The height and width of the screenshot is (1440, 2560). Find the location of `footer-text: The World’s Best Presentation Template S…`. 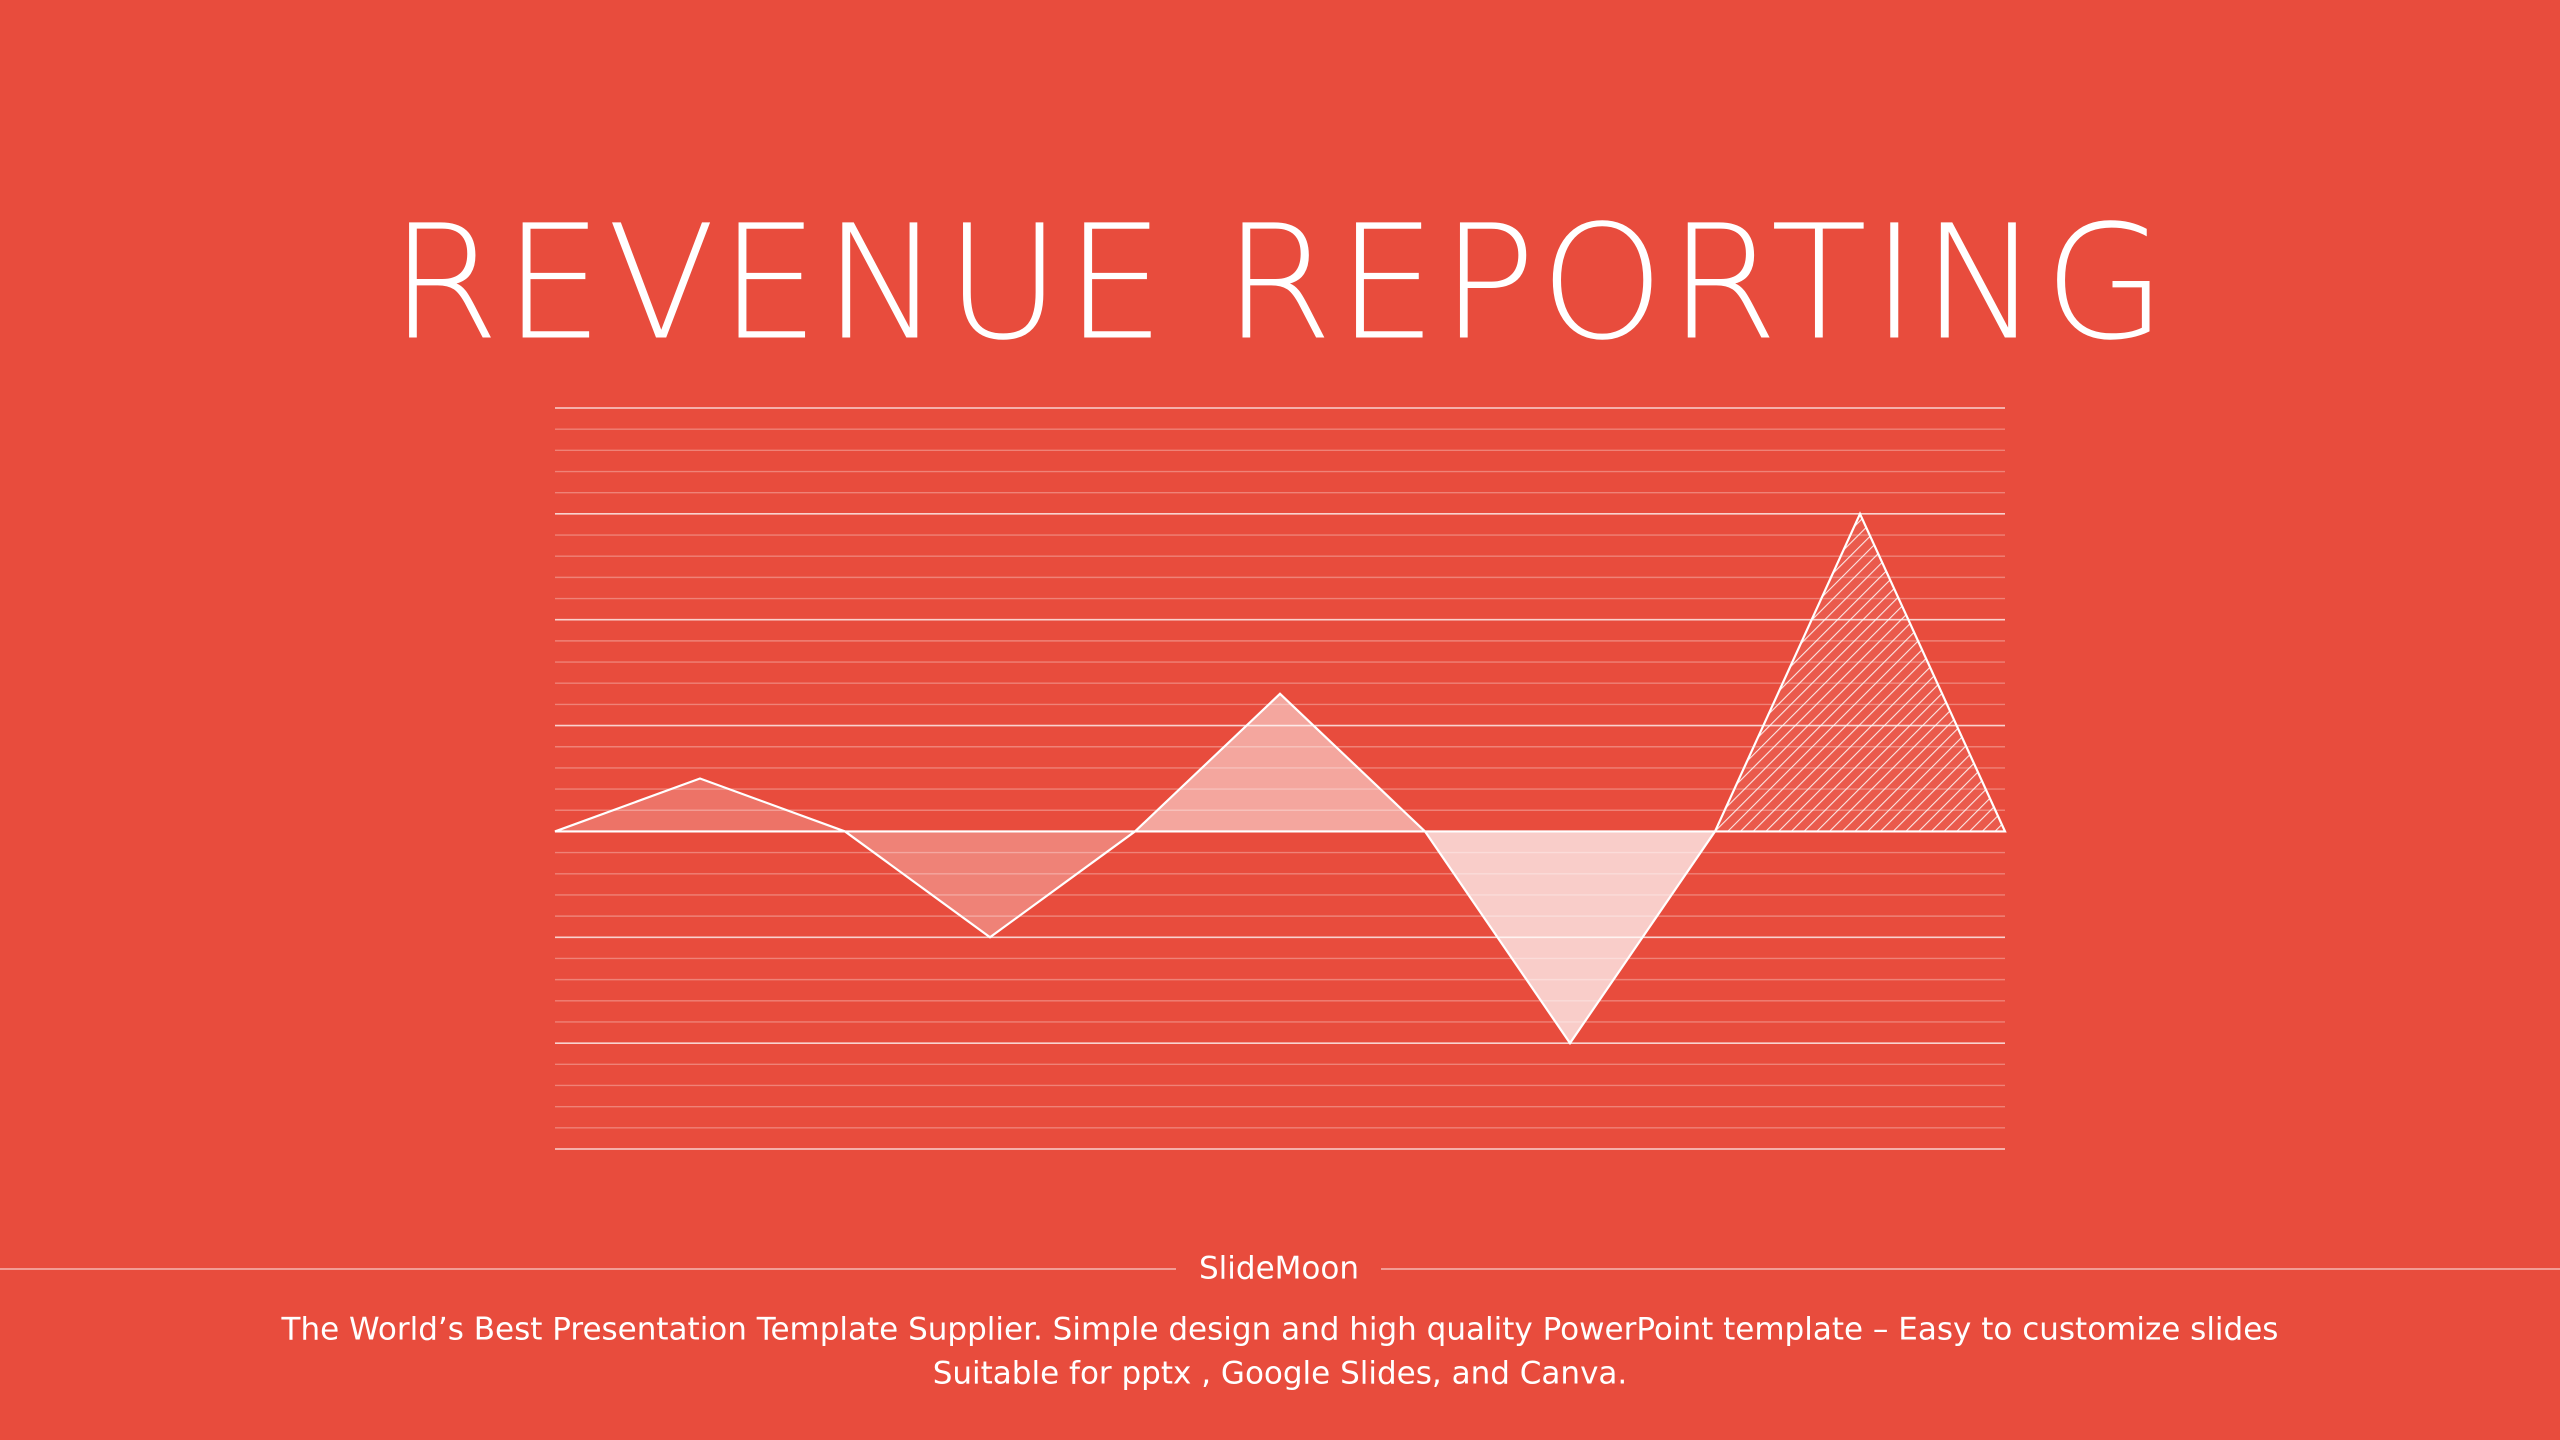

footer-text: The World’s Best Presentation Template S… is located at coordinates (1280, 1330).